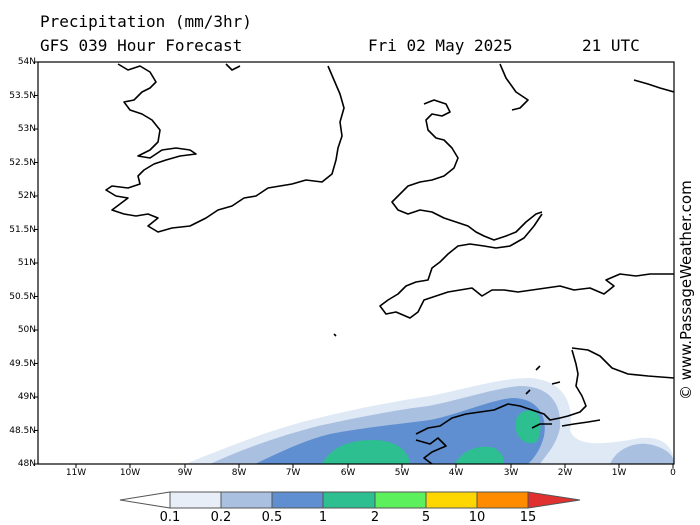 The width and height of the screenshot is (700, 525). What do you see at coordinates (26, 397) in the screenshot?
I see `lat-label: 49N` at bounding box center [26, 397].